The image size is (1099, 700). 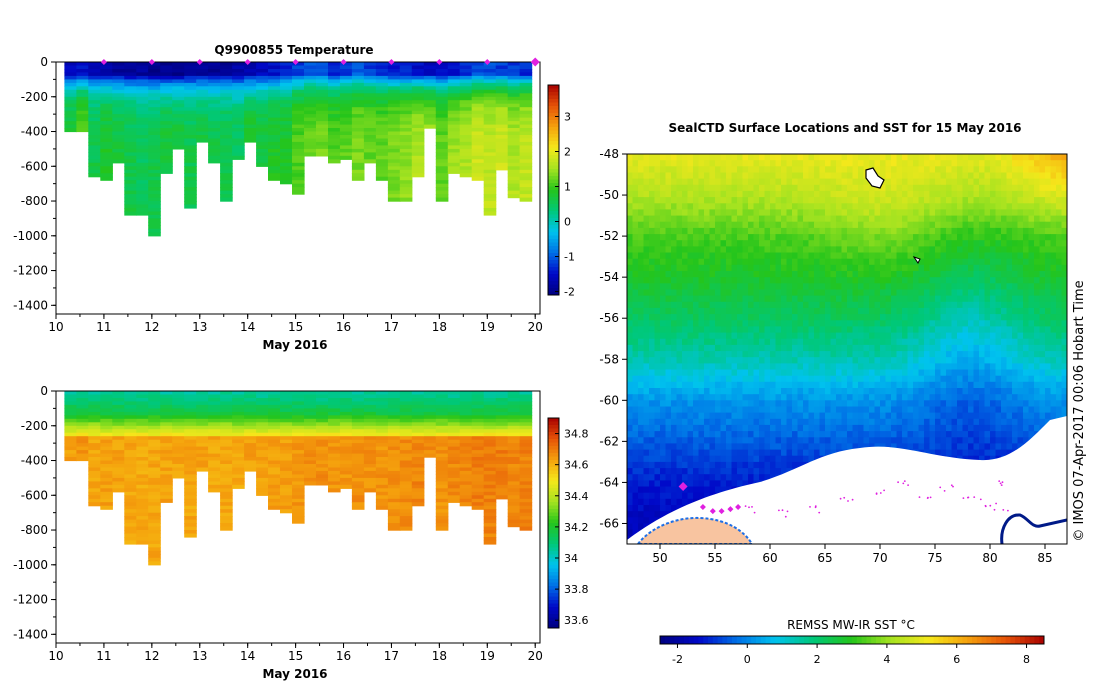 I want to click on x-tick-label: 15, so click(x=295, y=656).